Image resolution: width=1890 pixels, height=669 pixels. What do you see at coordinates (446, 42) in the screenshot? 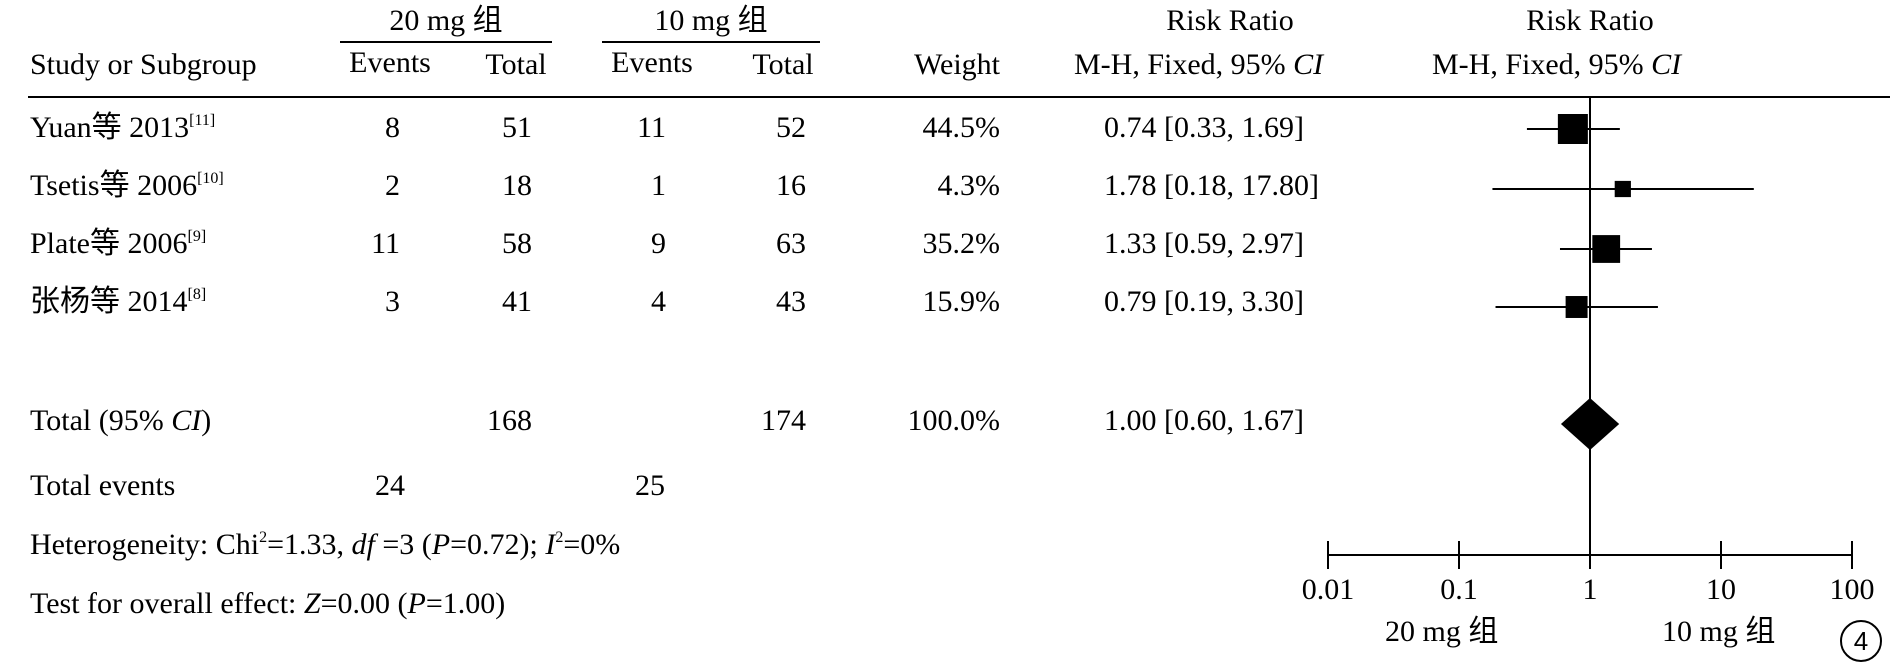
I see `group1-rule` at bounding box center [446, 42].